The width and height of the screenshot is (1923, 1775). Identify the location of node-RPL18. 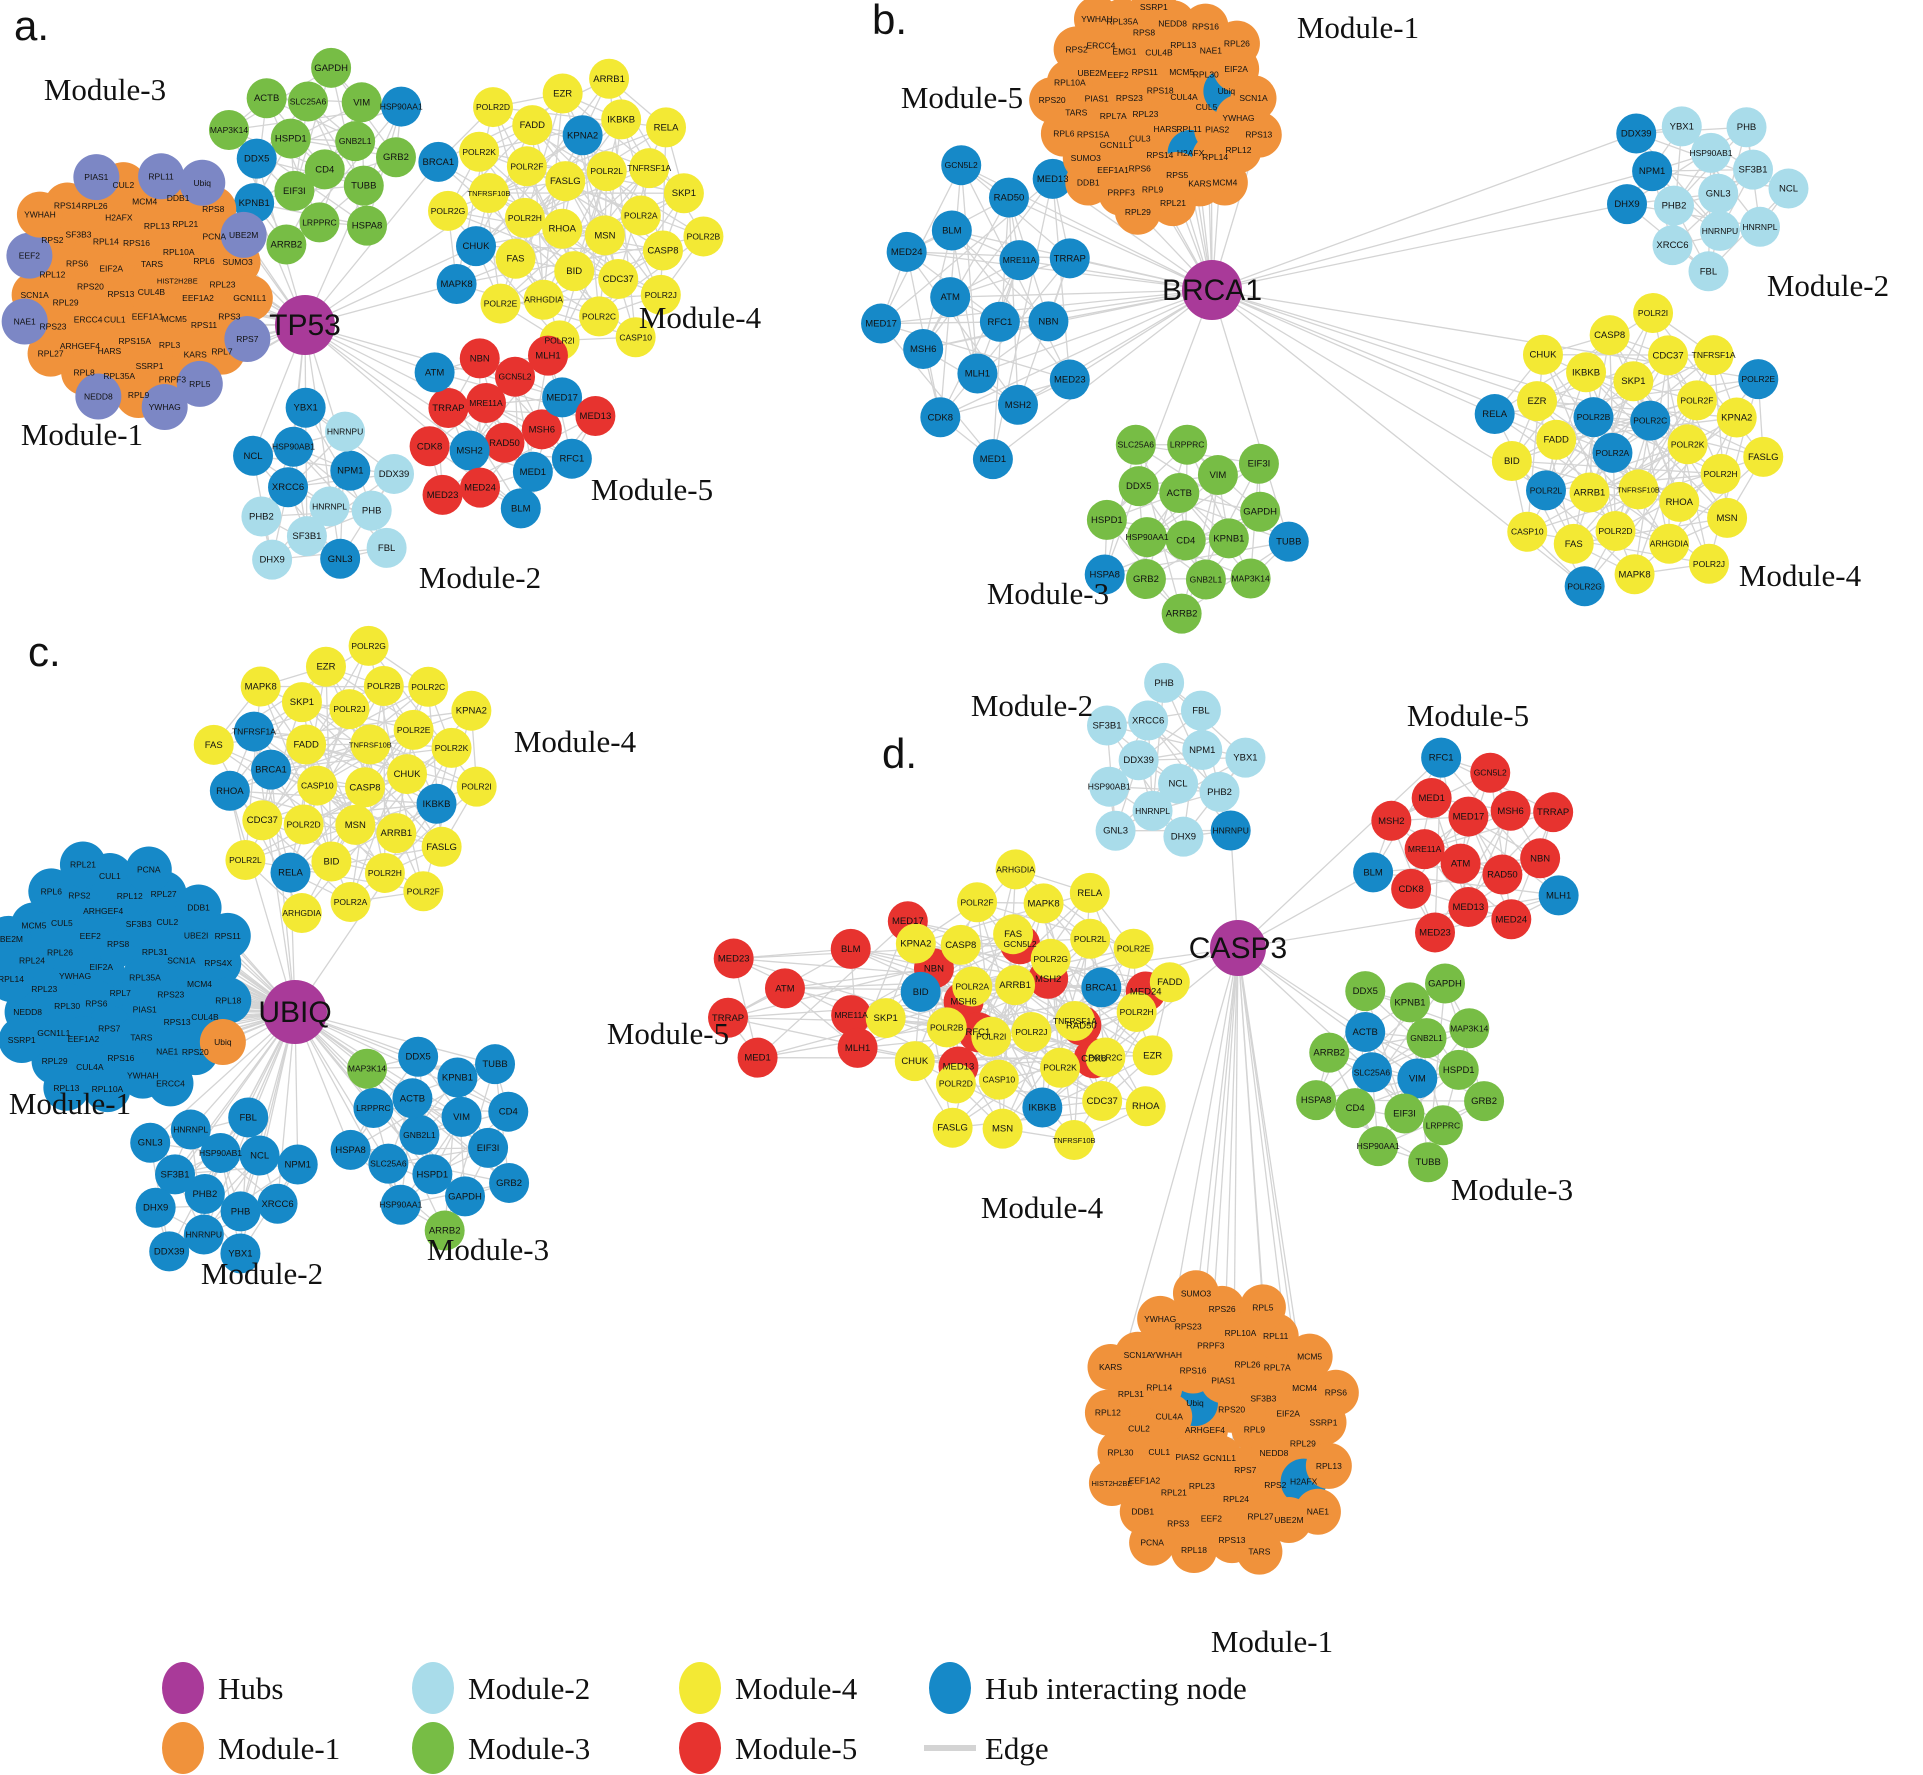
(1193, 1550).